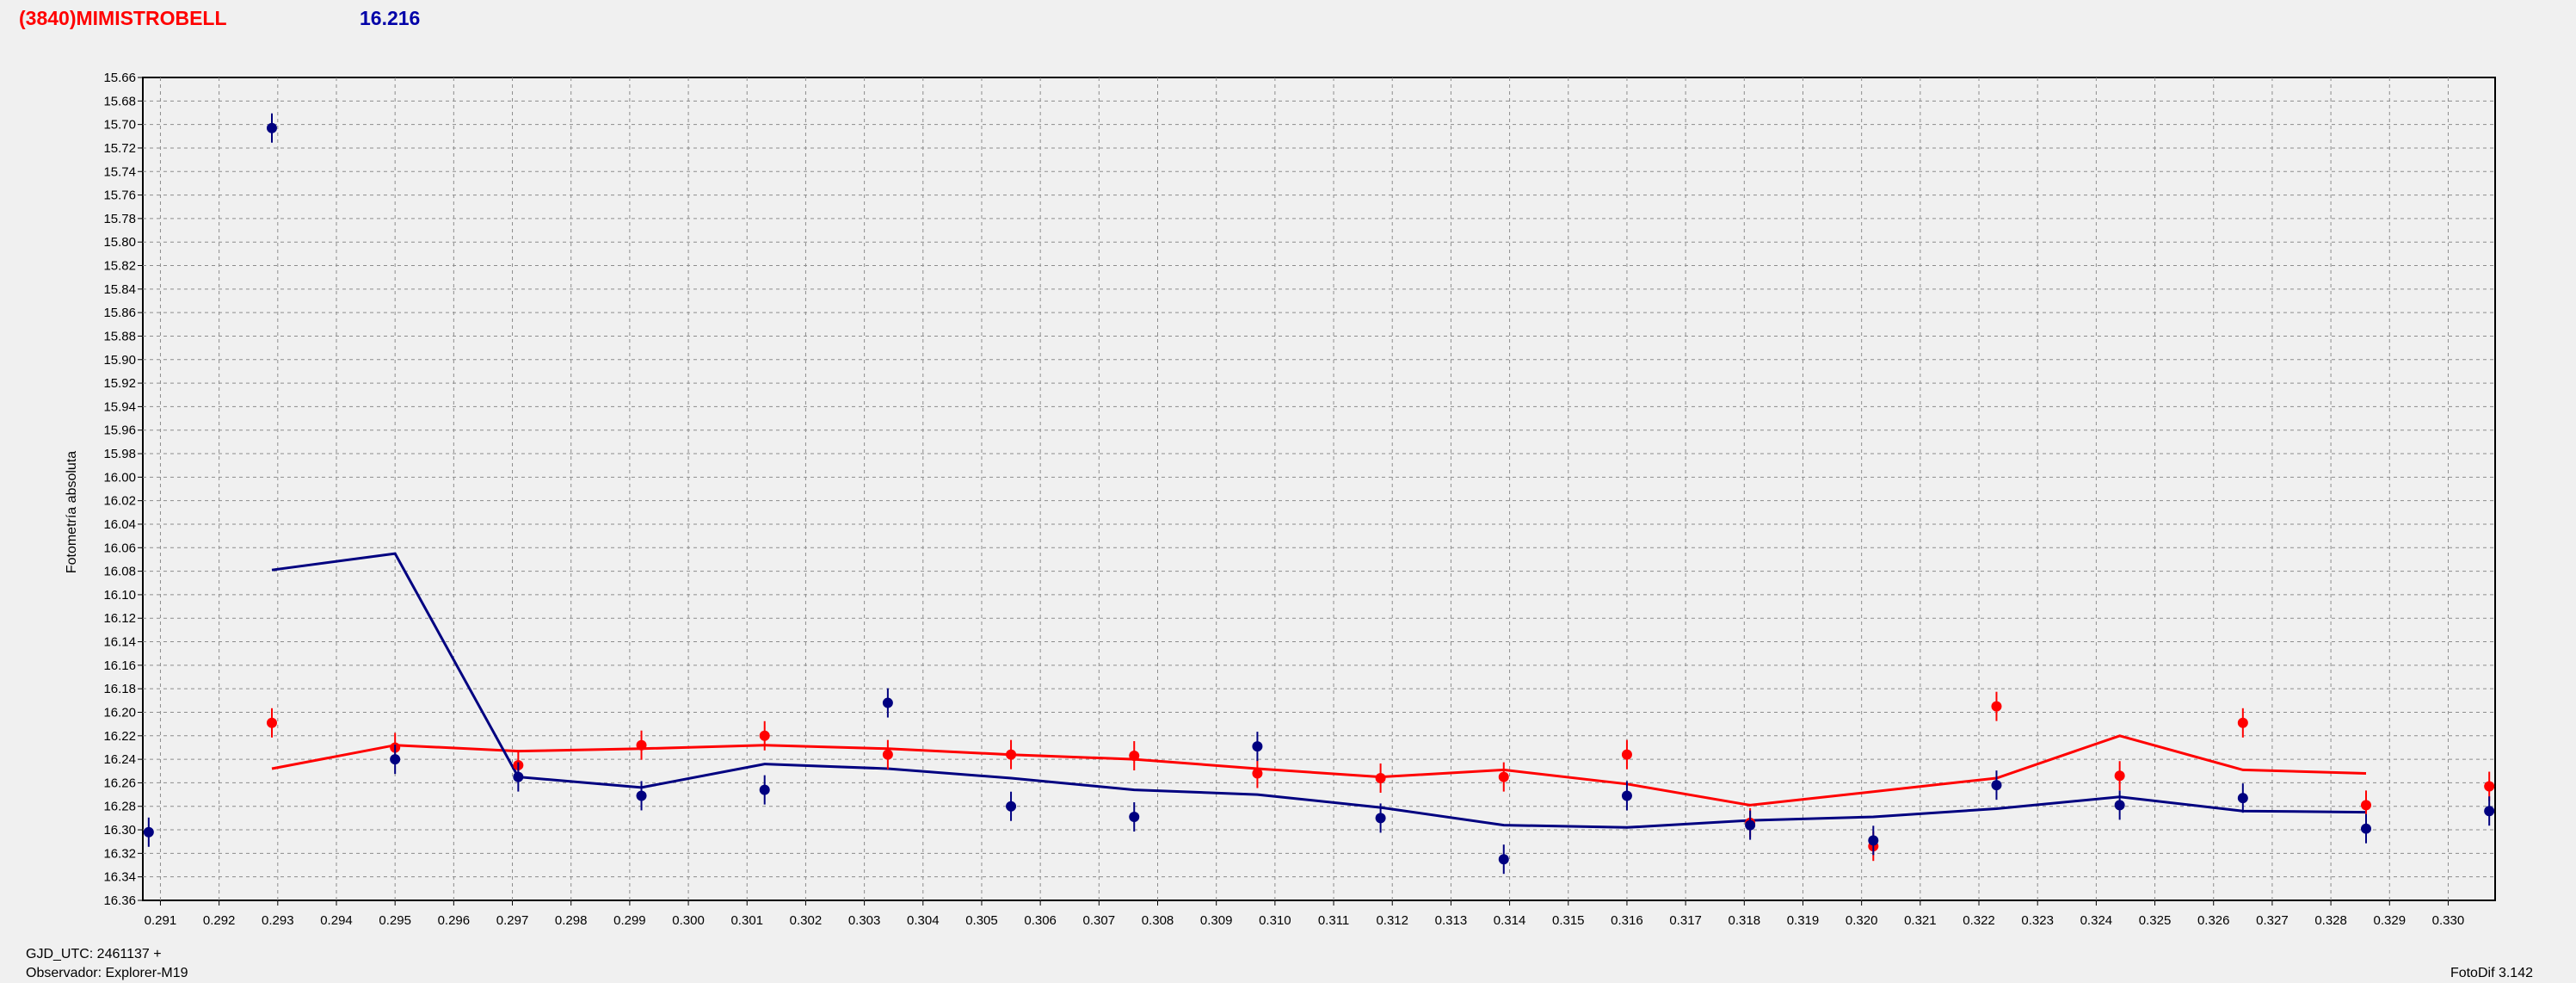 The width and height of the screenshot is (2576, 983). What do you see at coordinates (119, 618) in the screenshot?
I see `y-tick-label: 16.12` at bounding box center [119, 618].